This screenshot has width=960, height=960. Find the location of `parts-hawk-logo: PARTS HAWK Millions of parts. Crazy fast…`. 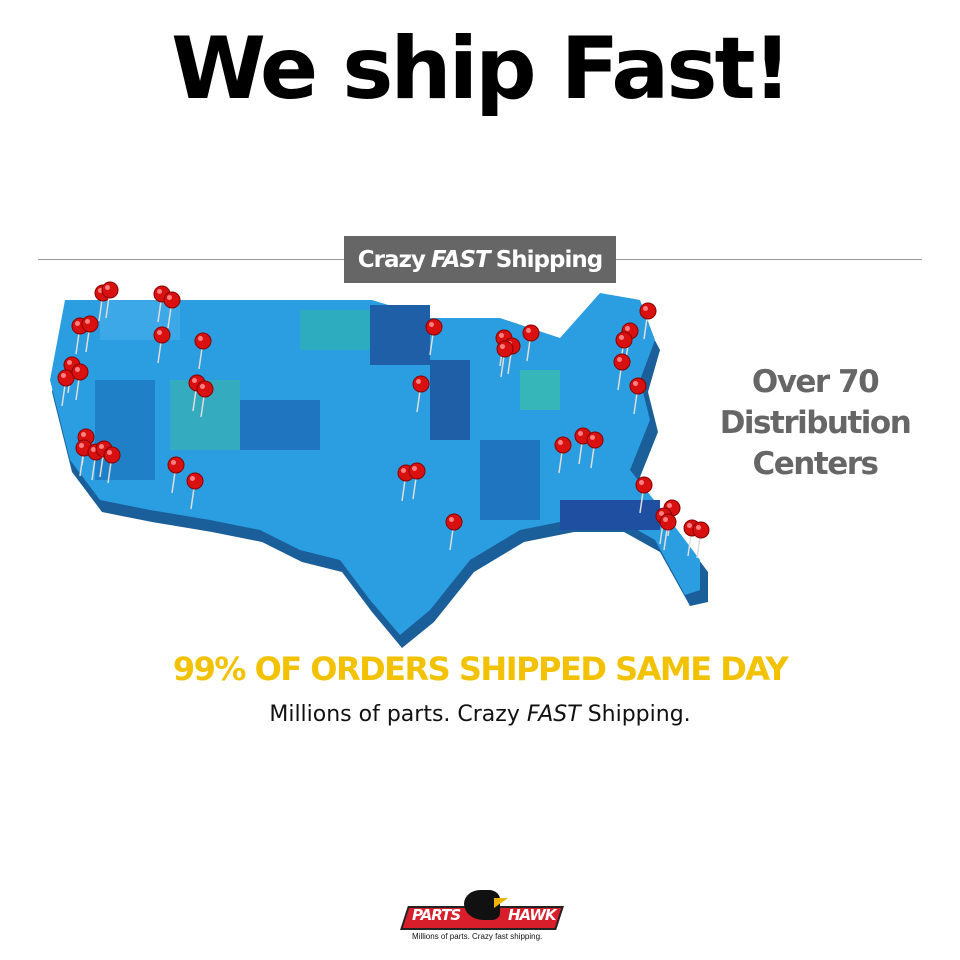

parts-hawk-logo: PARTS HAWK Millions of parts. Crazy fast… is located at coordinates (481, 920).